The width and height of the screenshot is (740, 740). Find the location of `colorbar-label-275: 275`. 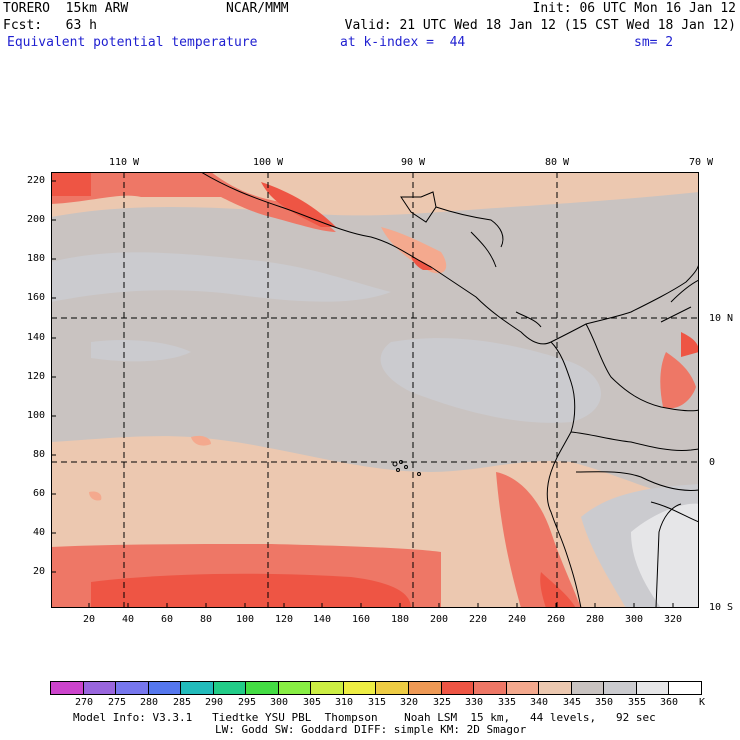

colorbar-label-275: 275 is located at coordinates (117, 702).